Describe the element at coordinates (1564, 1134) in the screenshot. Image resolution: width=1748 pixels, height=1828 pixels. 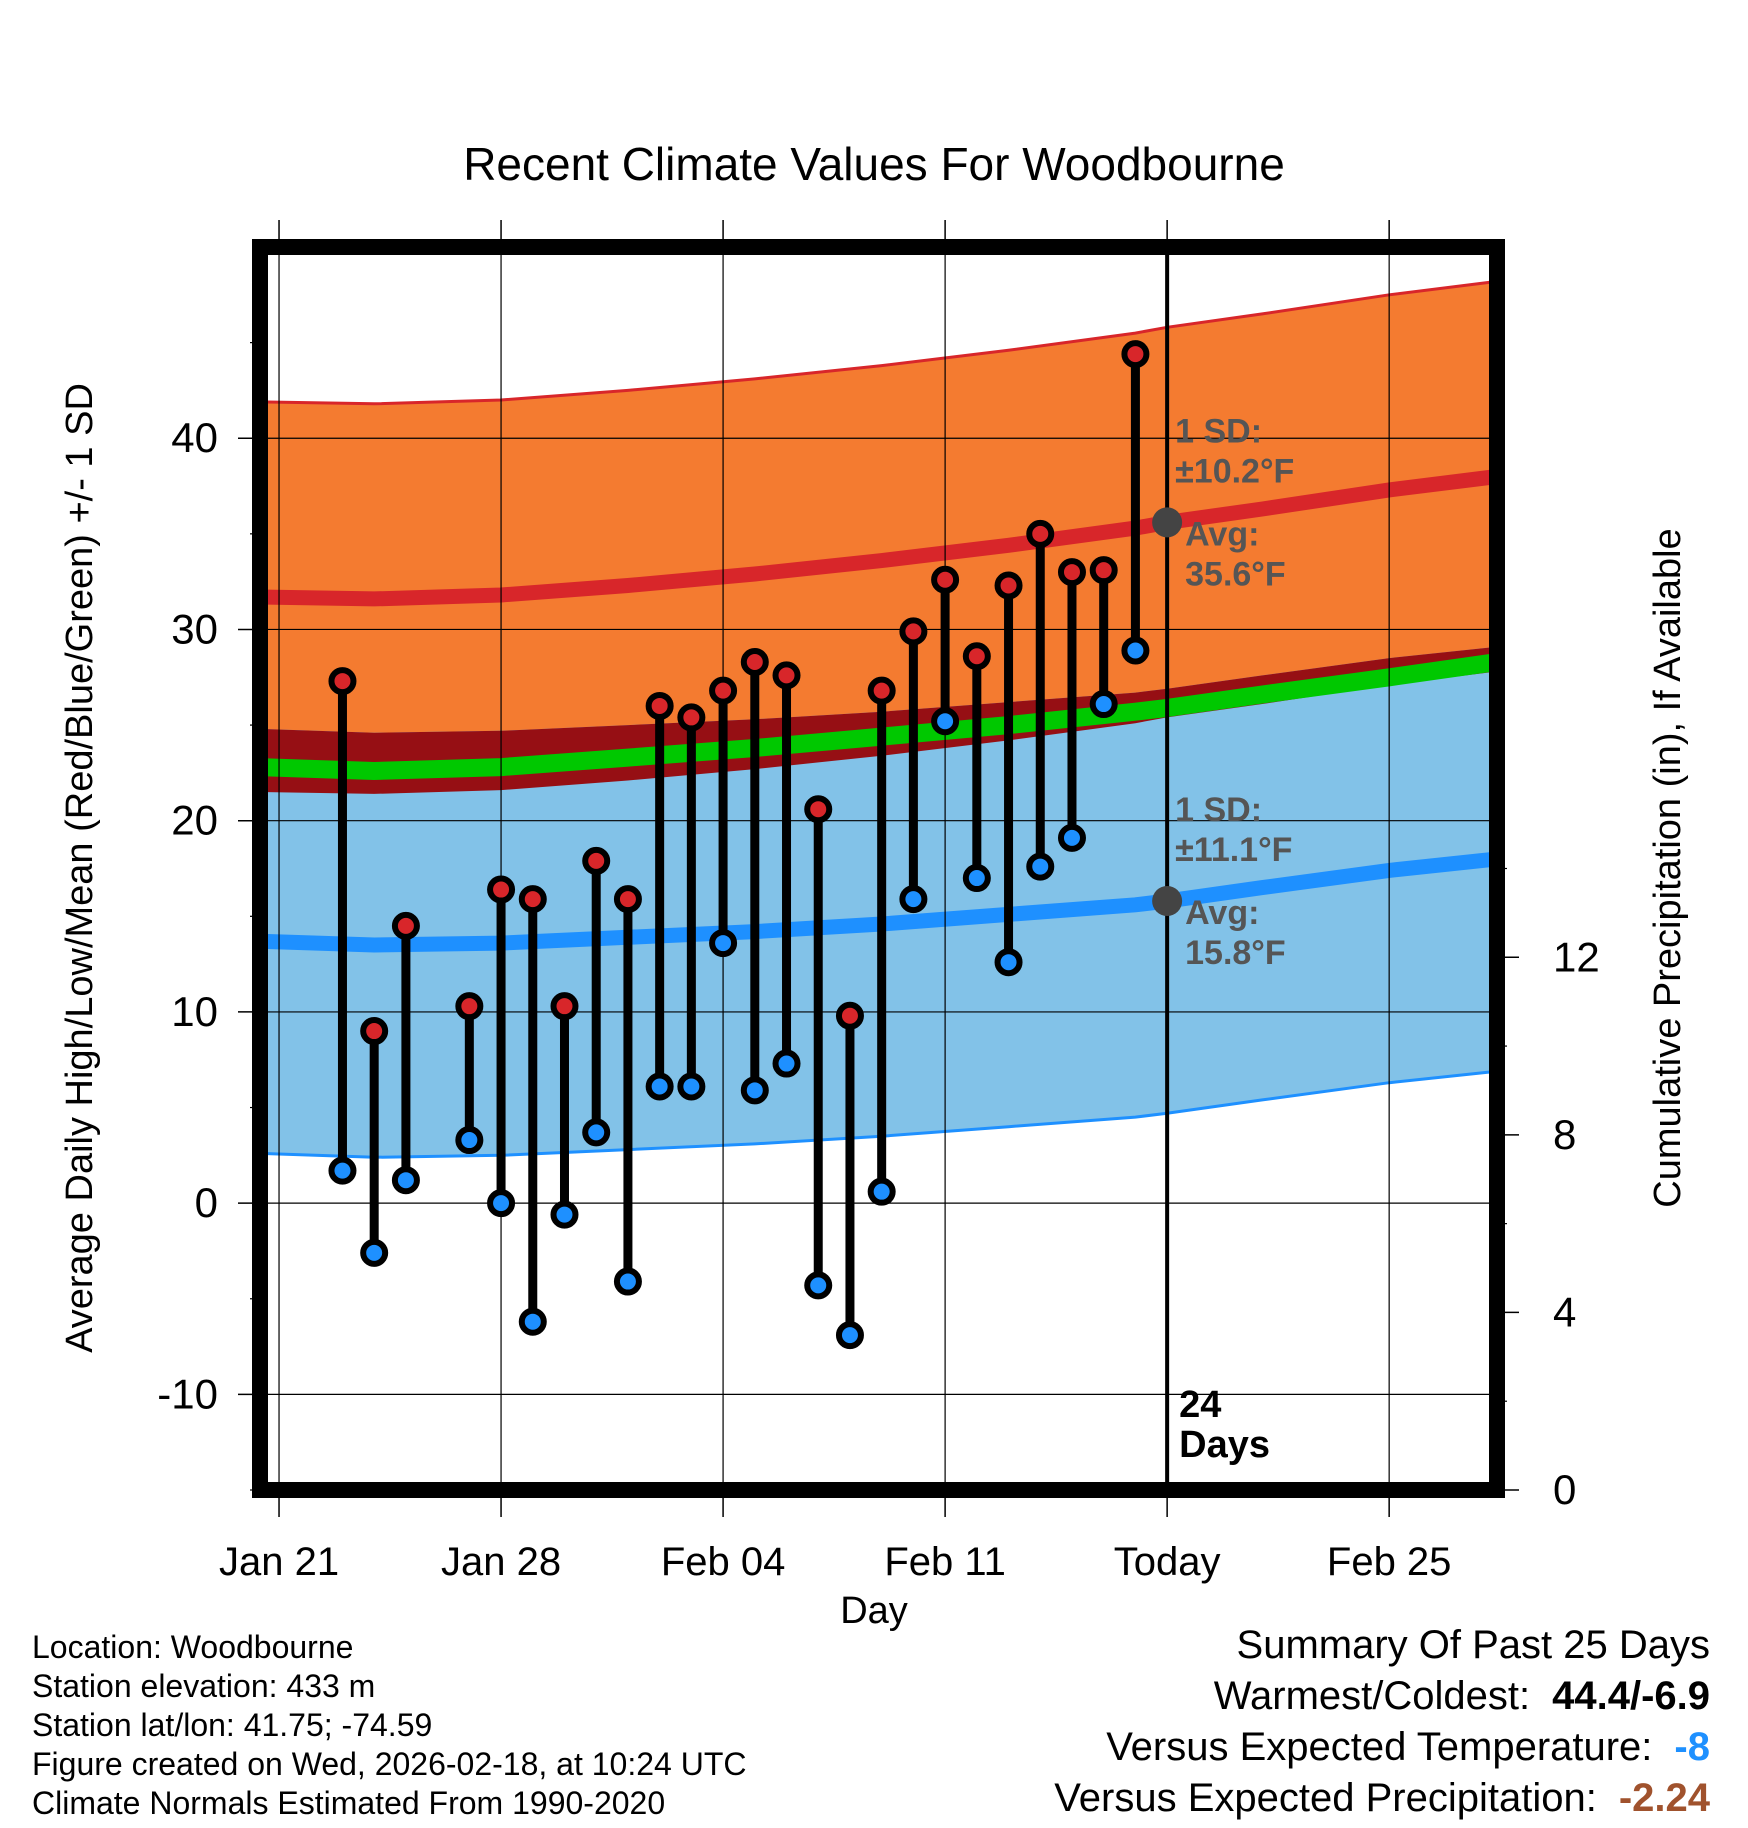
I see `y2-tick-label: 8` at that location.